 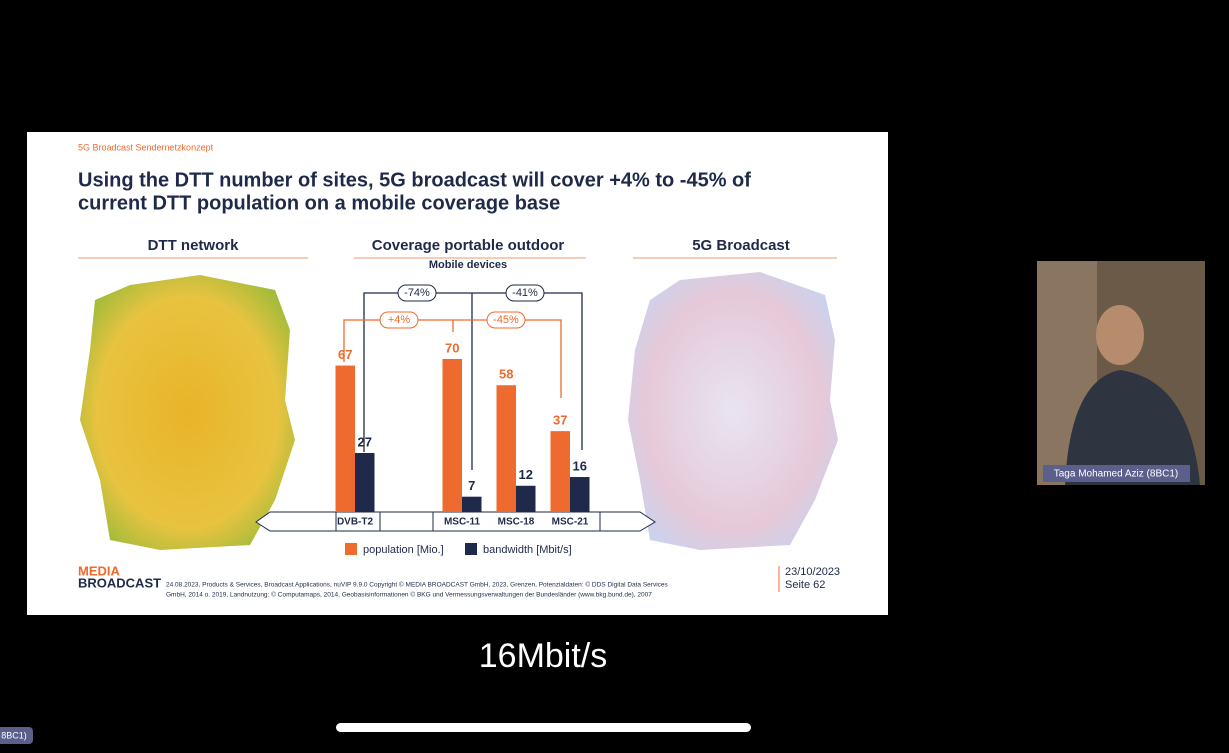 What do you see at coordinates (187, 412) in the screenshot?
I see `dtt-map` at bounding box center [187, 412].